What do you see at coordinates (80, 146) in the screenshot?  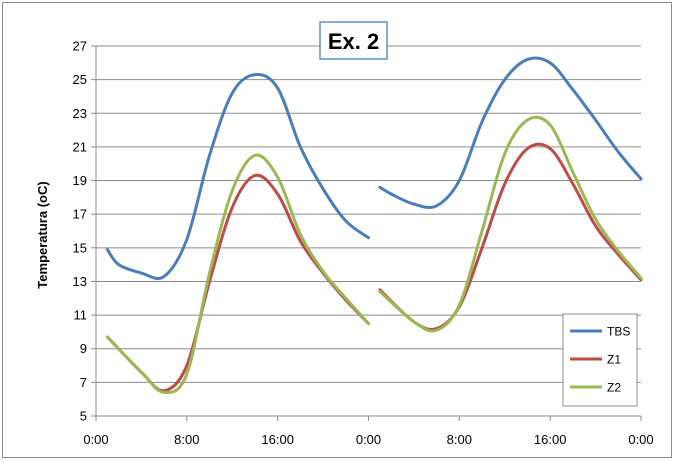 I see `y-tick-label: 21` at bounding box center [80, 146].